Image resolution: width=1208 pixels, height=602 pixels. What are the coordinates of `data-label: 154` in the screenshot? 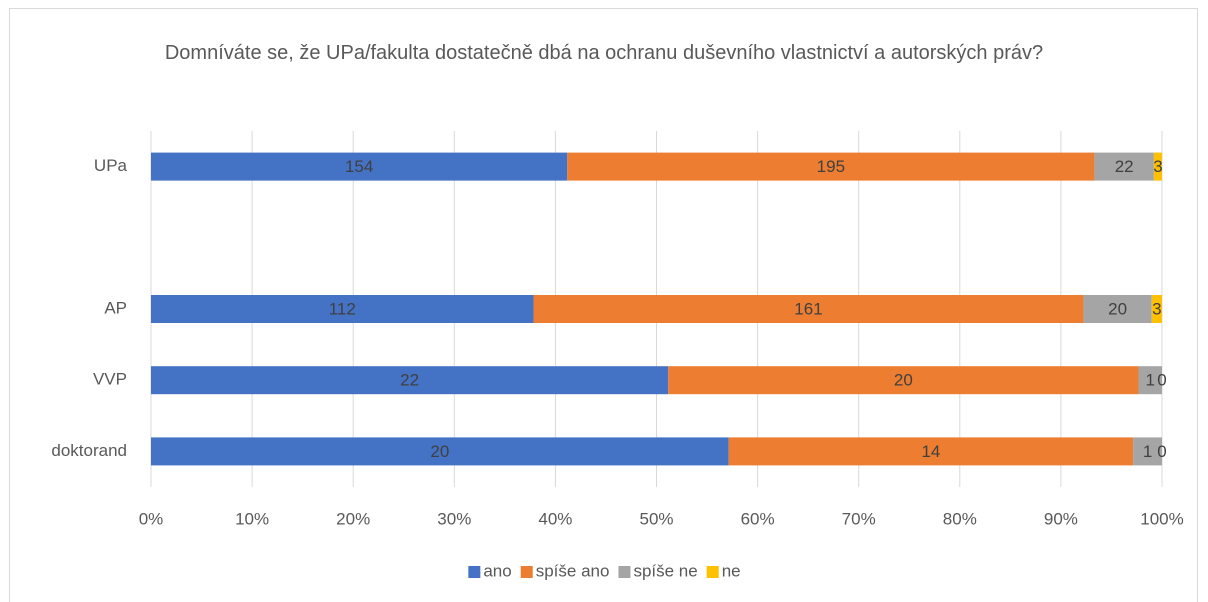 It's located at (359, 166).